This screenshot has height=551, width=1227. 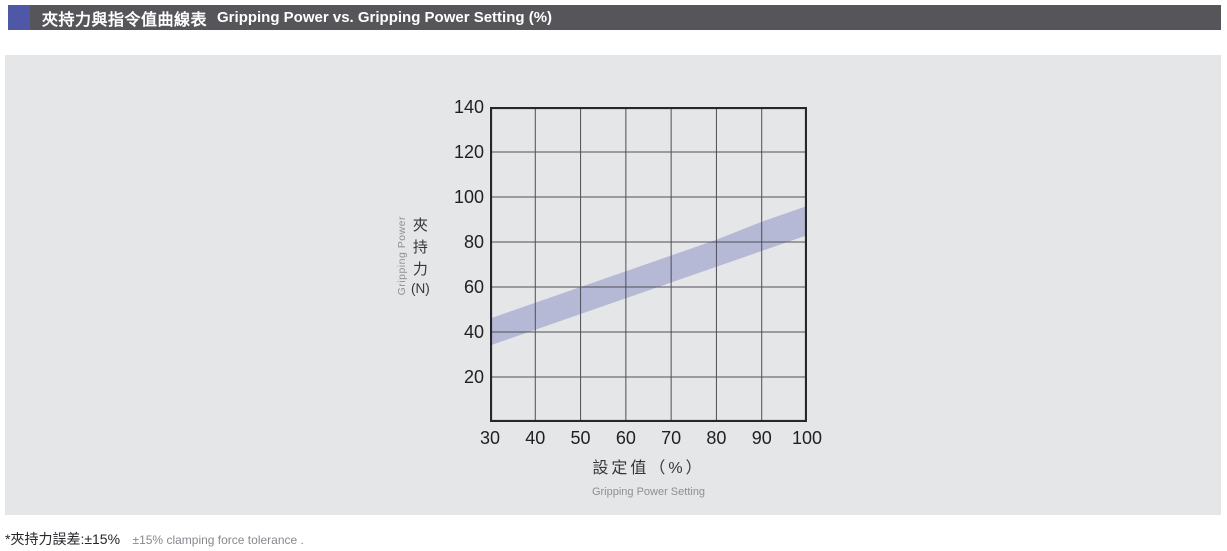 I want to click on y-tick-label: 120, so click(x=468, y=152).